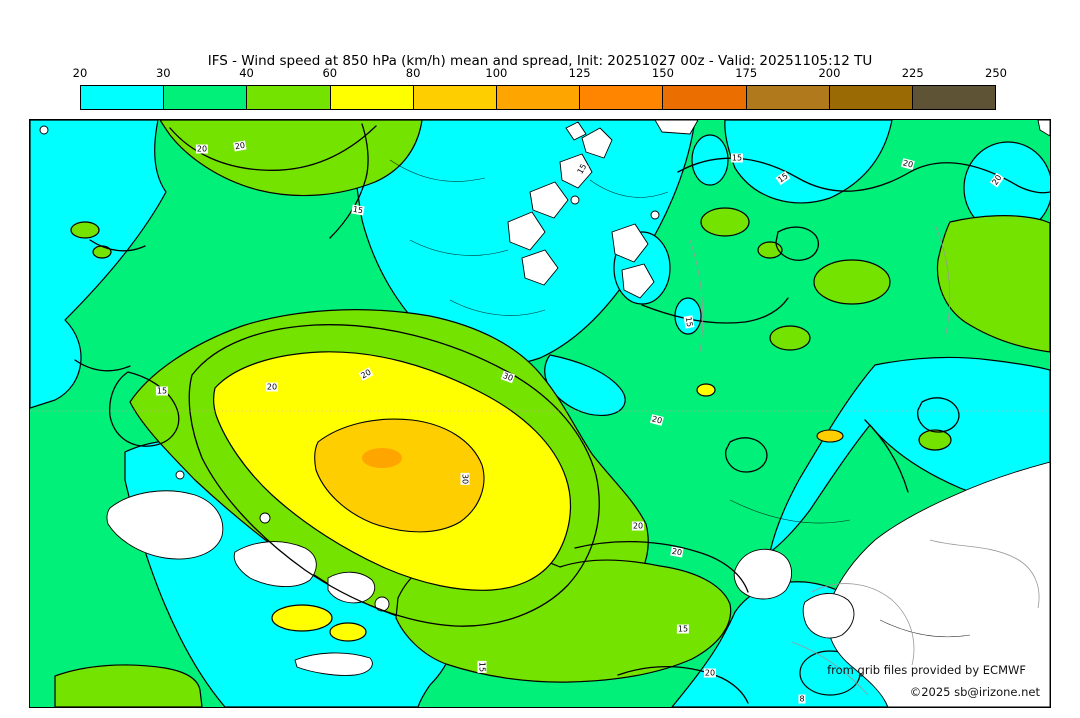  I want to click on attribution-copyright: ©2025 sb@irizone.net, so click(974, 692).